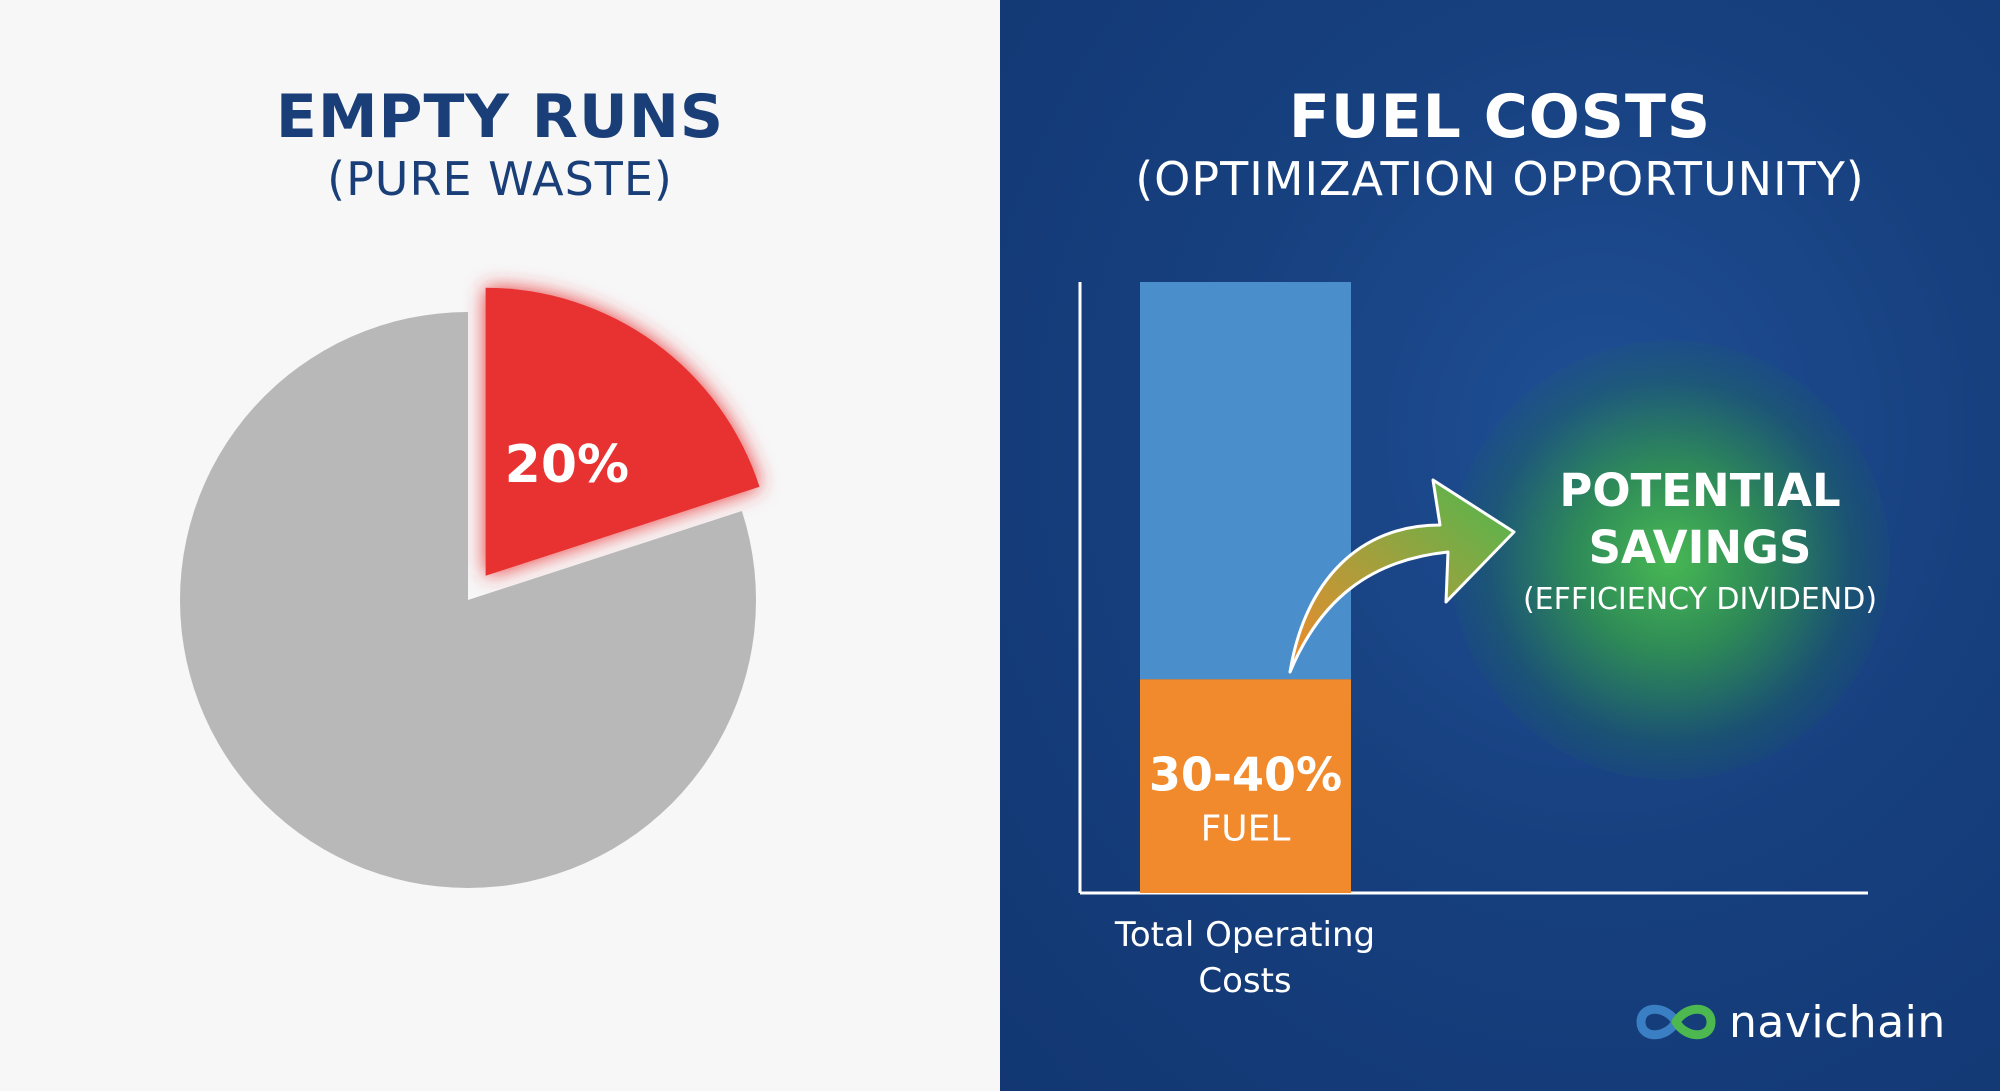 The width and height of the screenshot is (2000, 1091). Describe the element at coordinates (1402, 576) in the screenshot. I see `savings-arrow-icon` at that location.